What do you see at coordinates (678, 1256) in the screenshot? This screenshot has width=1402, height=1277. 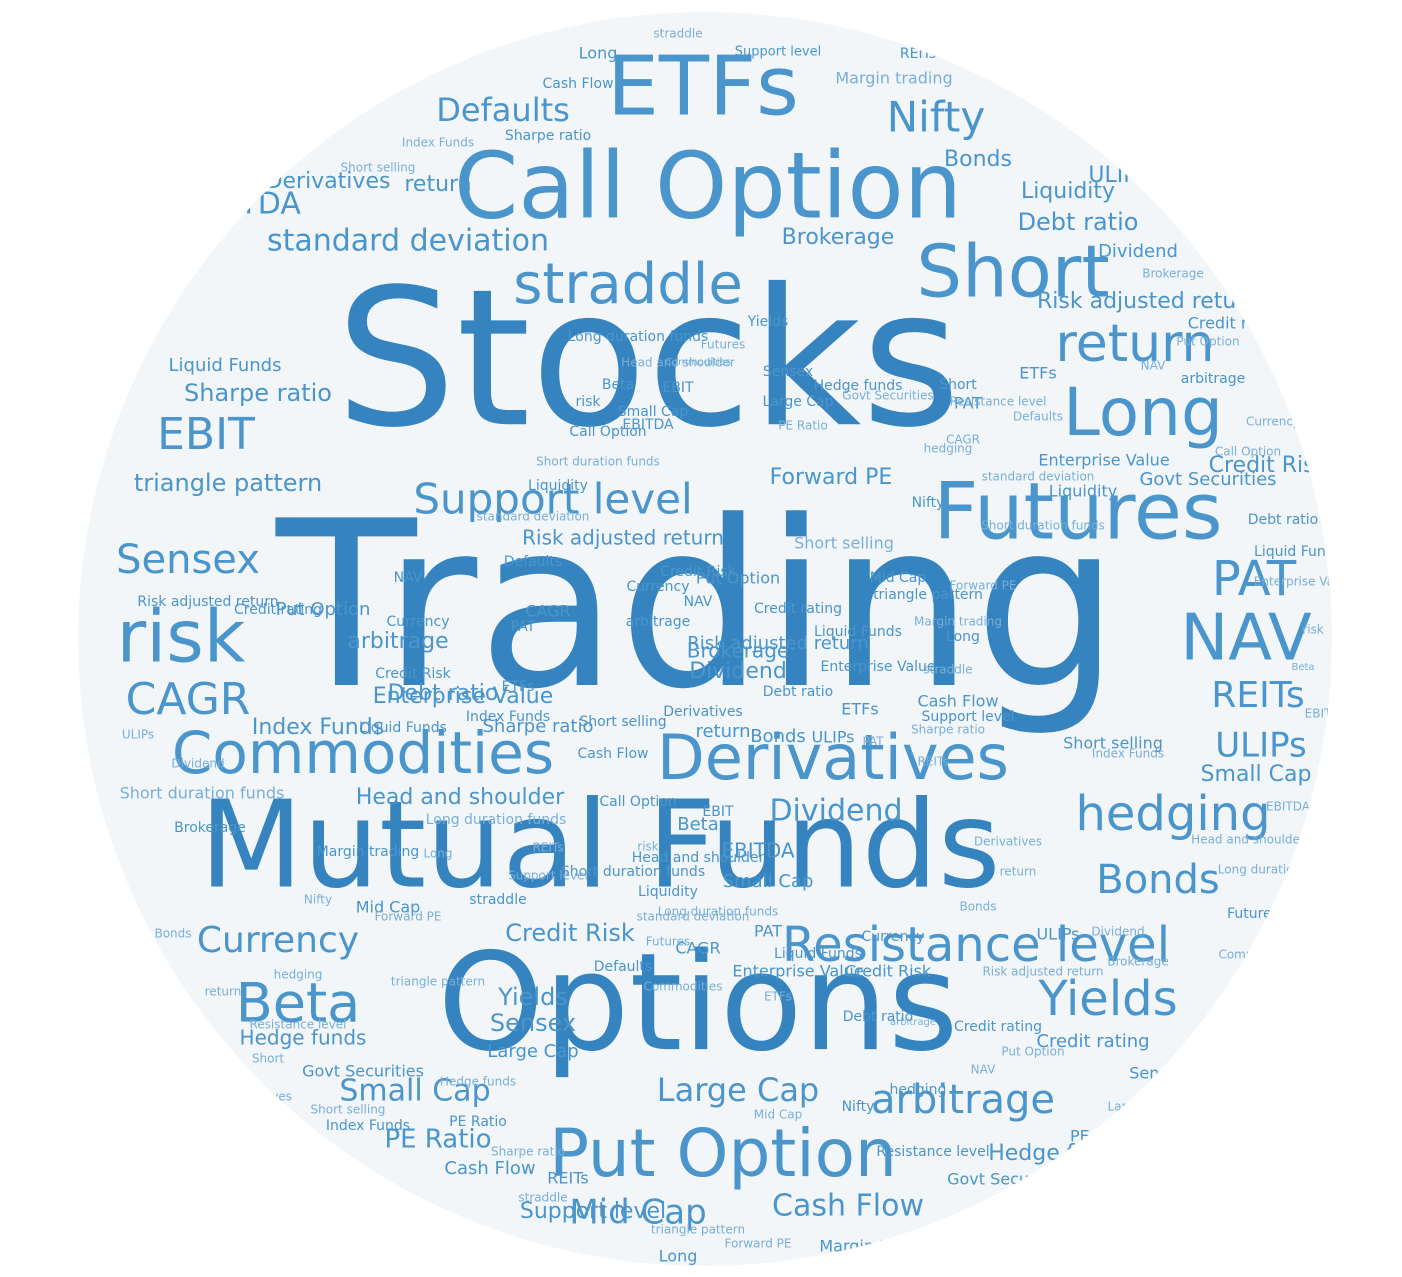 I see `word-long-repeat-55: Long` at bounding box center [678, 1256].